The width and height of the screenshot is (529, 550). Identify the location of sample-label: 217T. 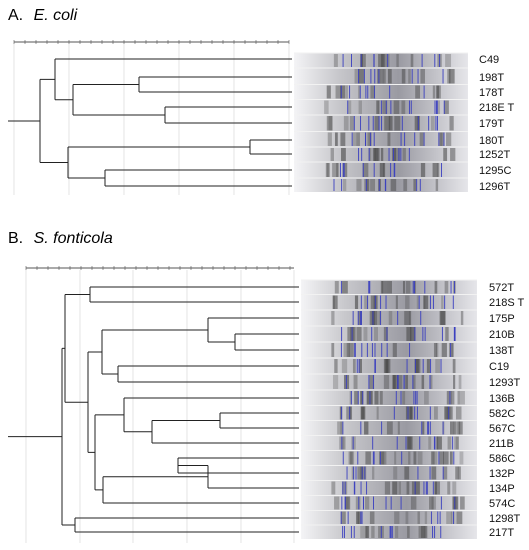
(501, 533).